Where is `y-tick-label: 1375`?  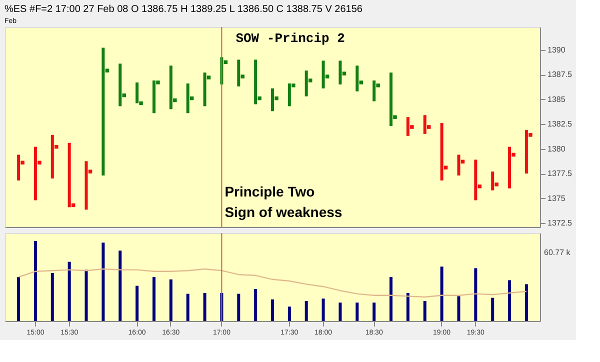 y-tick-label: 1375 is located at coordinates (557, 198).